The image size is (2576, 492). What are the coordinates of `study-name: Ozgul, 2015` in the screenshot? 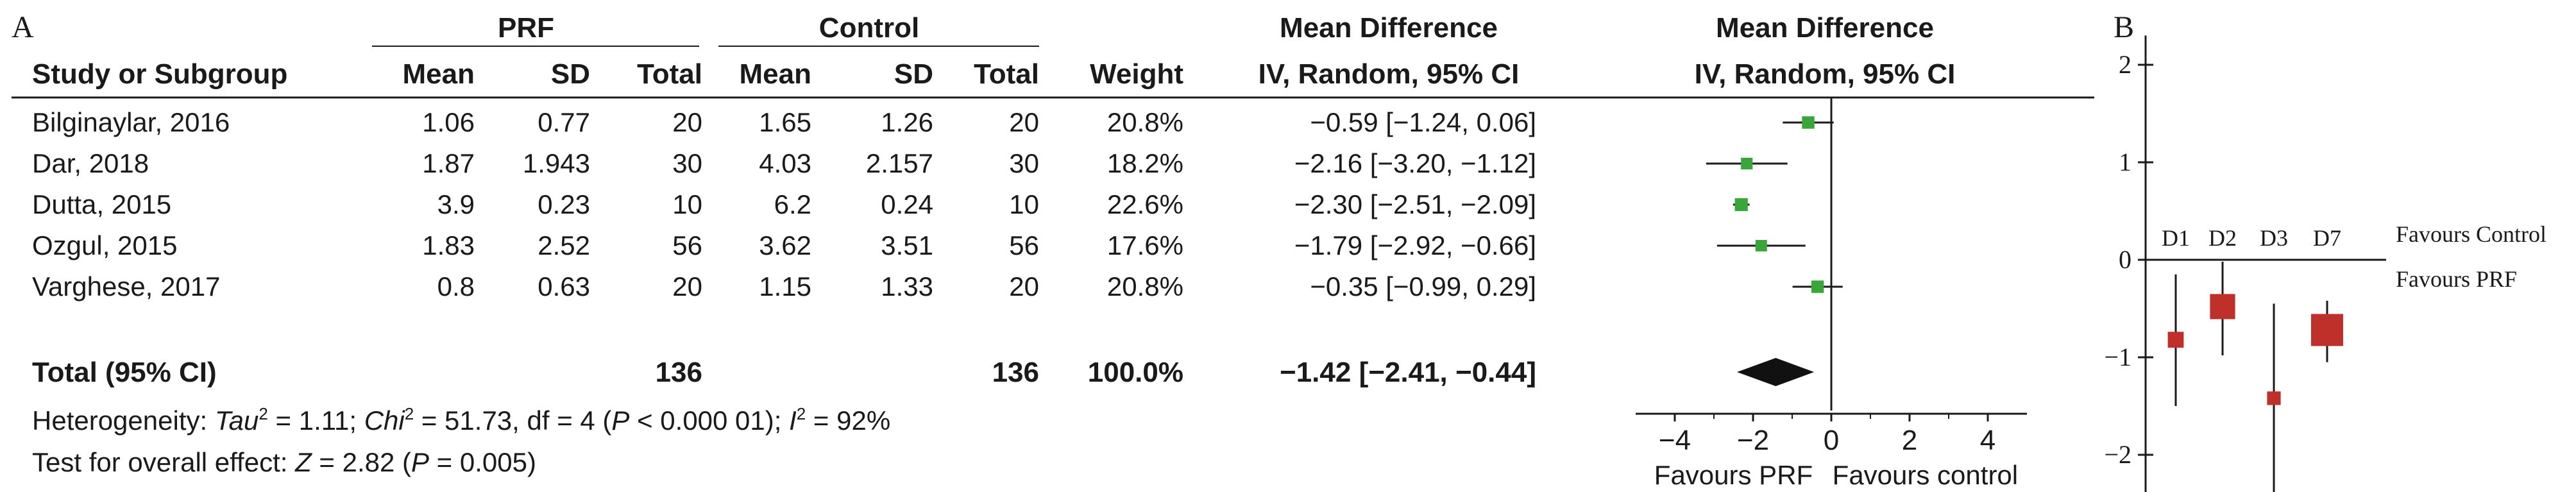 It's located at (105, 245).